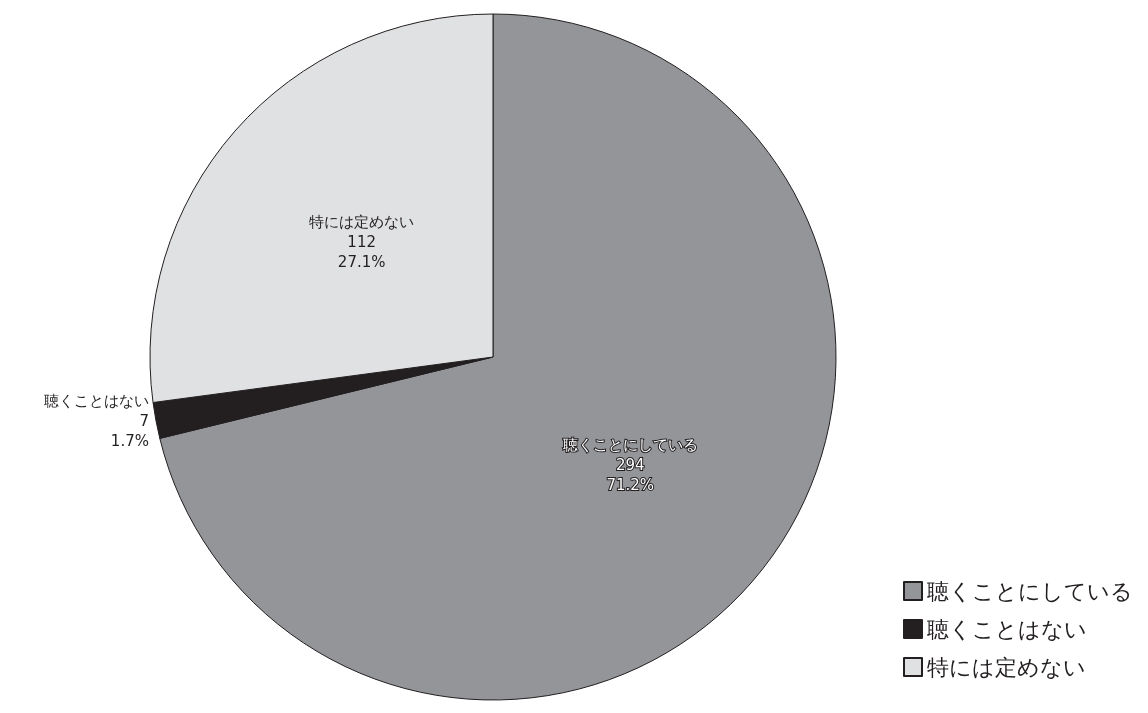 Image resolution: width=1148 pixels, height=713 pixels. What do you see at coordinates (630, 474) in the screenshot?
I see `data-label: 294 71.2%` at bounding box center [630, 474].